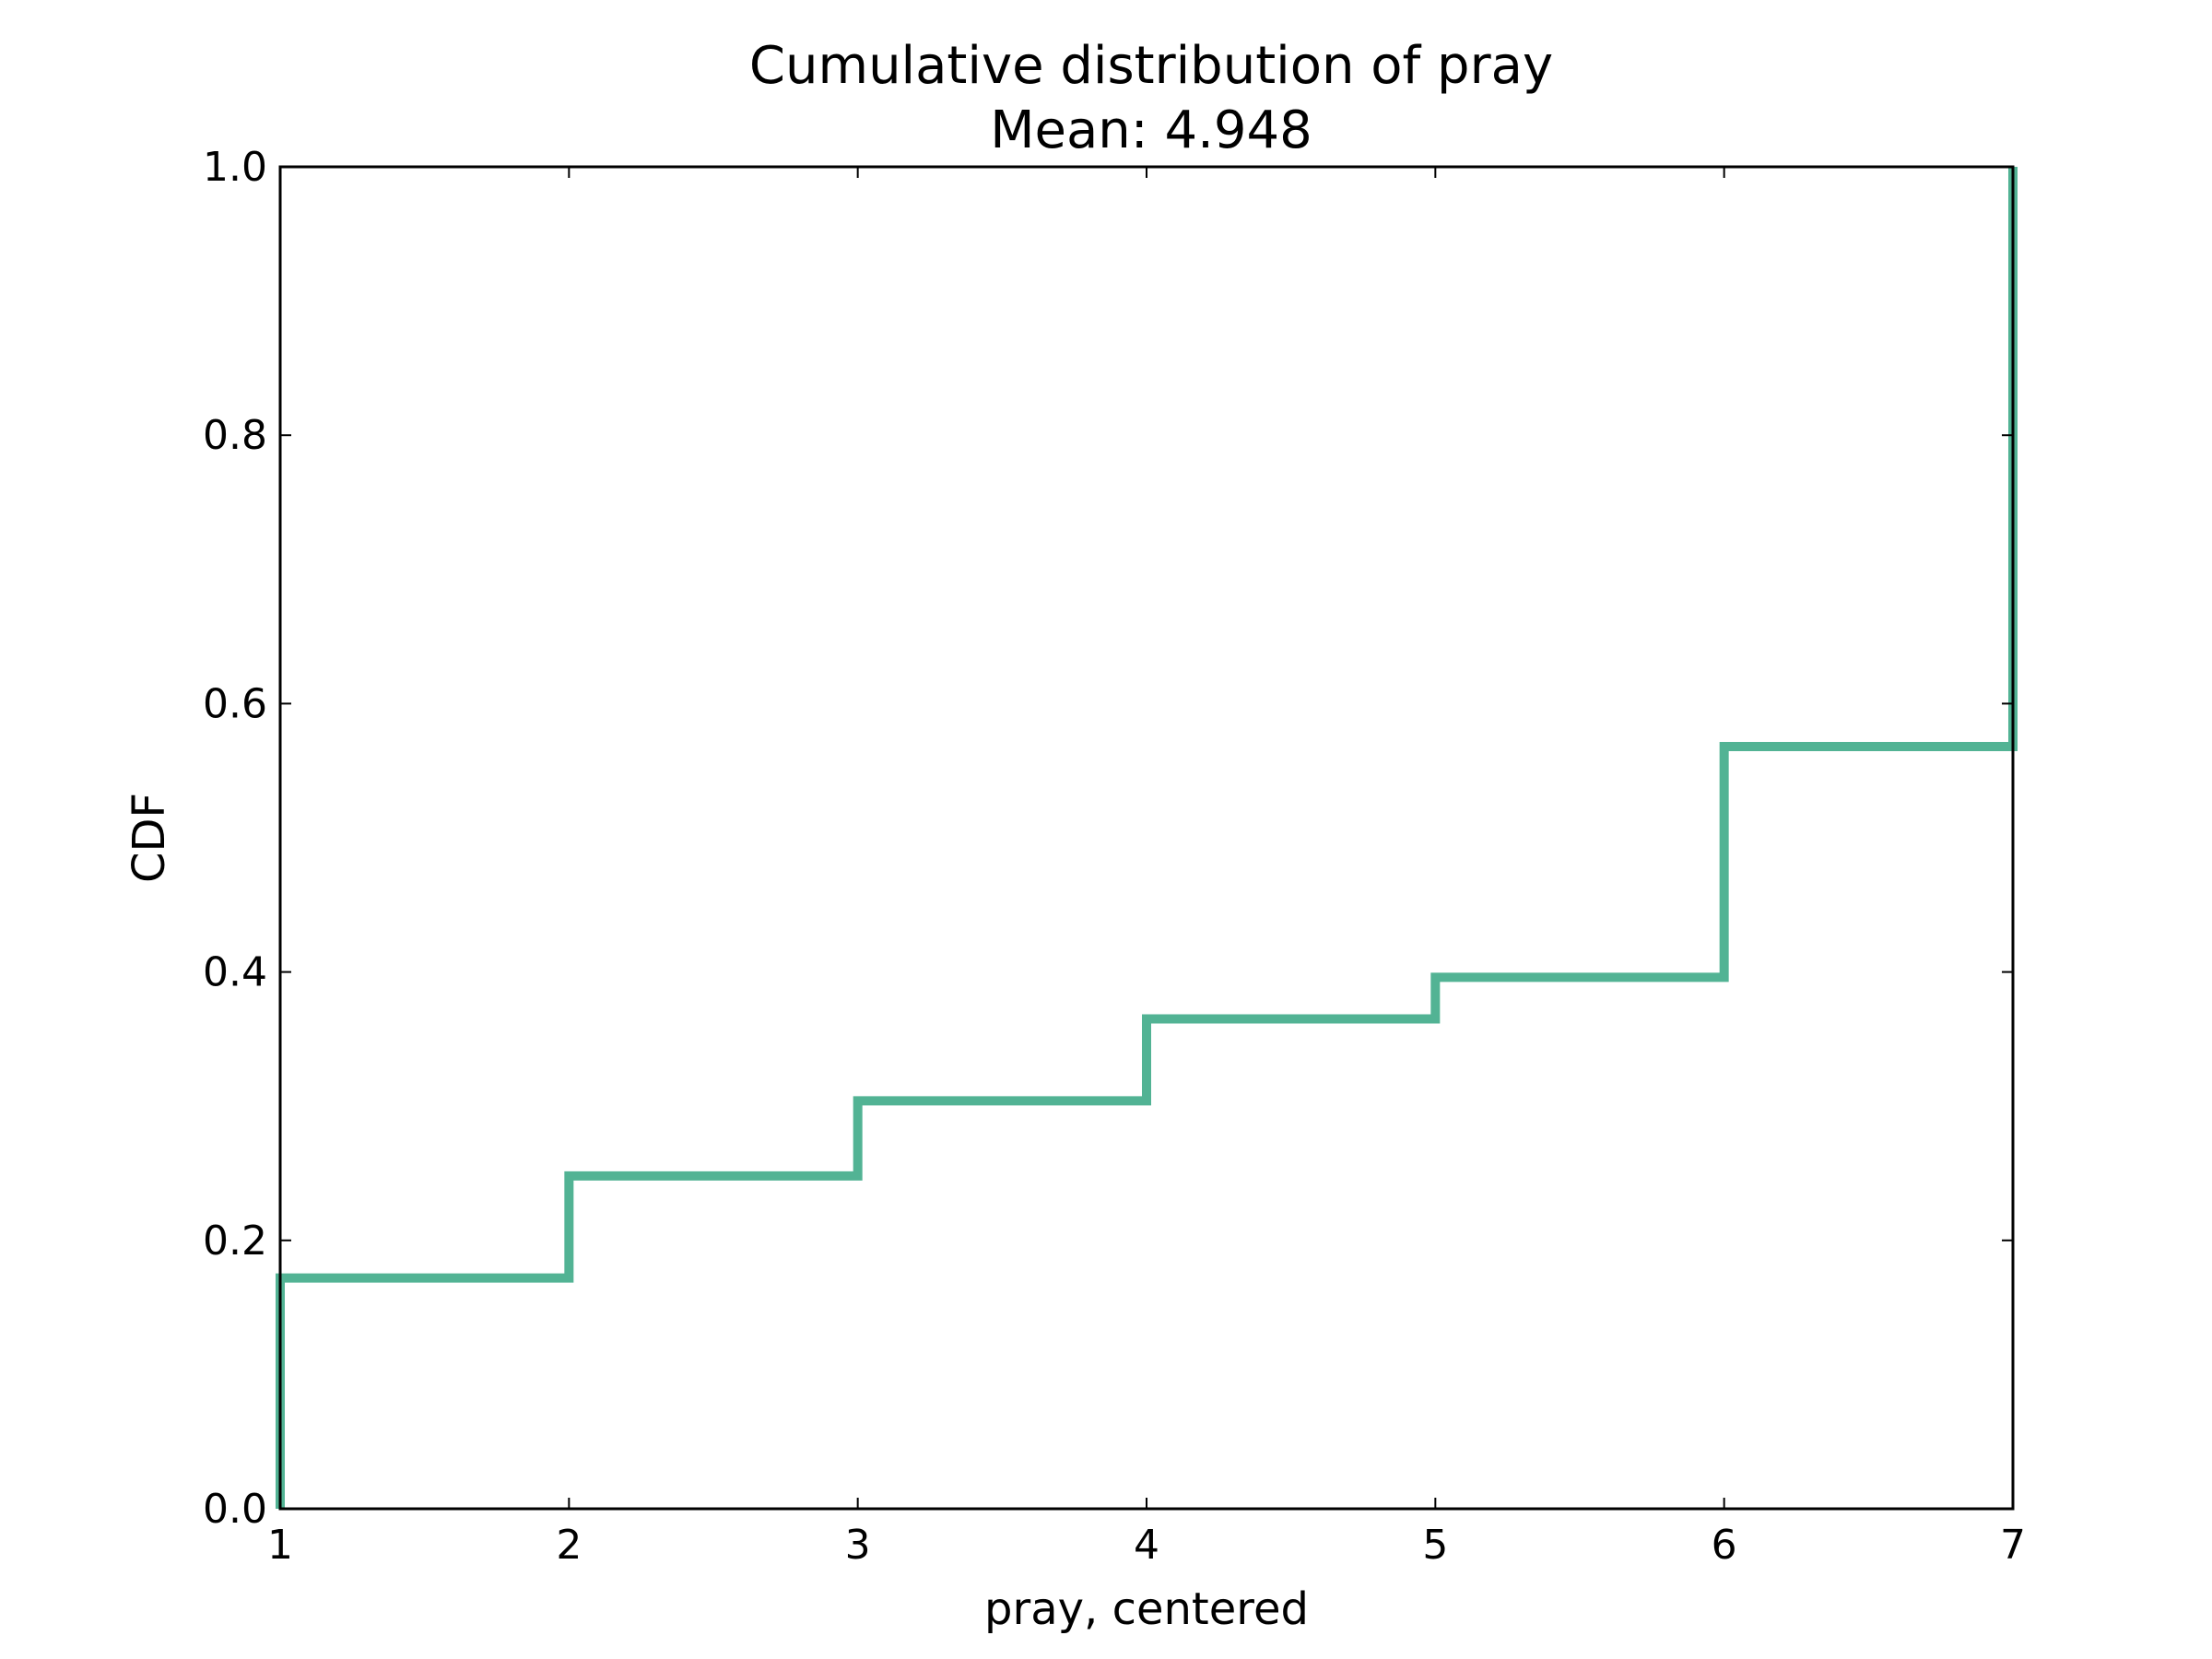  Describe the element at coordinates (235, 1509) in the screenshot. I see `y-tick-label: 0.0` at that location.